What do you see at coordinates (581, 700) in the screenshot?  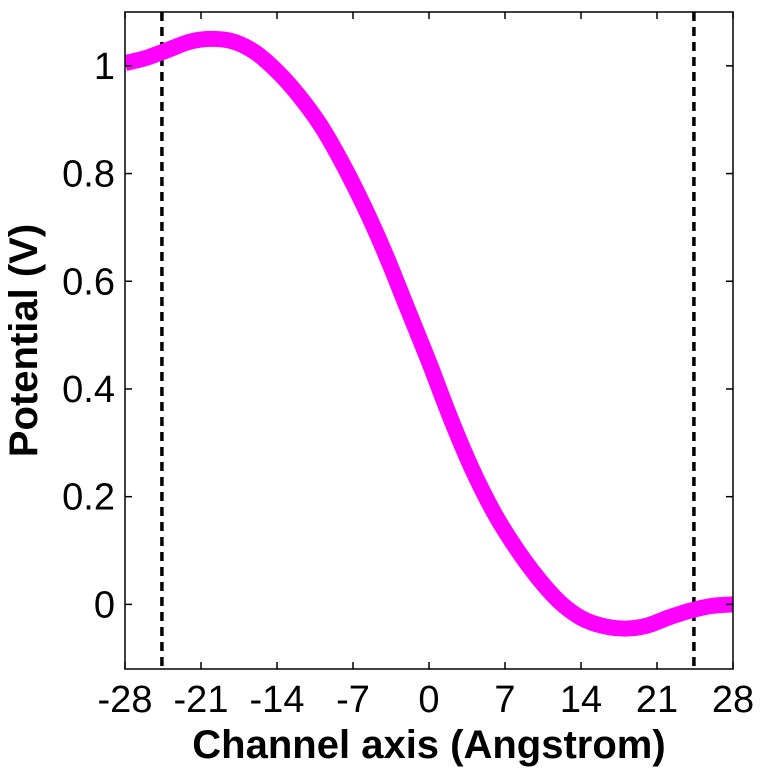 I see `x-tick-label: 14` at bounding box center [581, 700].